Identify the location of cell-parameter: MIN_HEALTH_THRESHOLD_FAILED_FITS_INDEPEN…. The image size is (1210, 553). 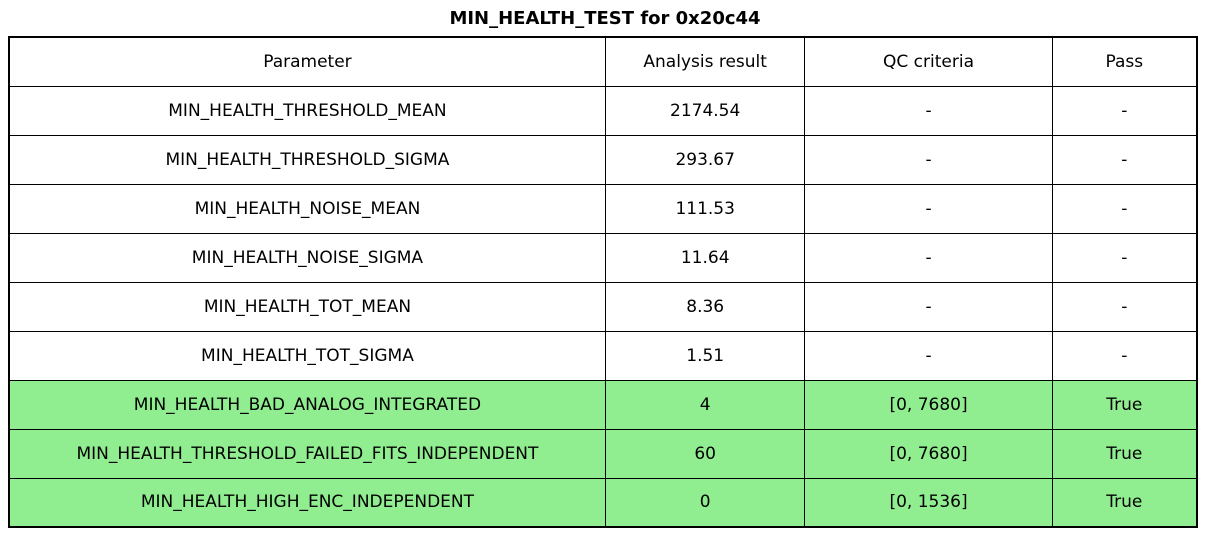
(307, 453).